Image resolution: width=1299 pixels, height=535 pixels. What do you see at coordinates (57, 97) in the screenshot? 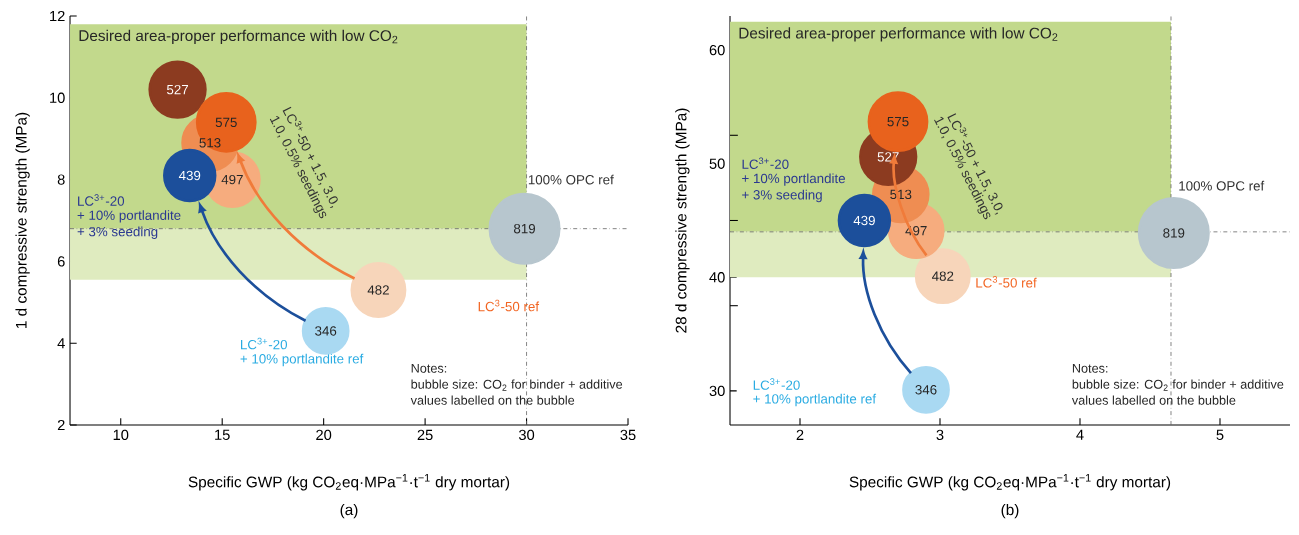
I see `y-tick-label: 10` at bounding box center [57, 97].